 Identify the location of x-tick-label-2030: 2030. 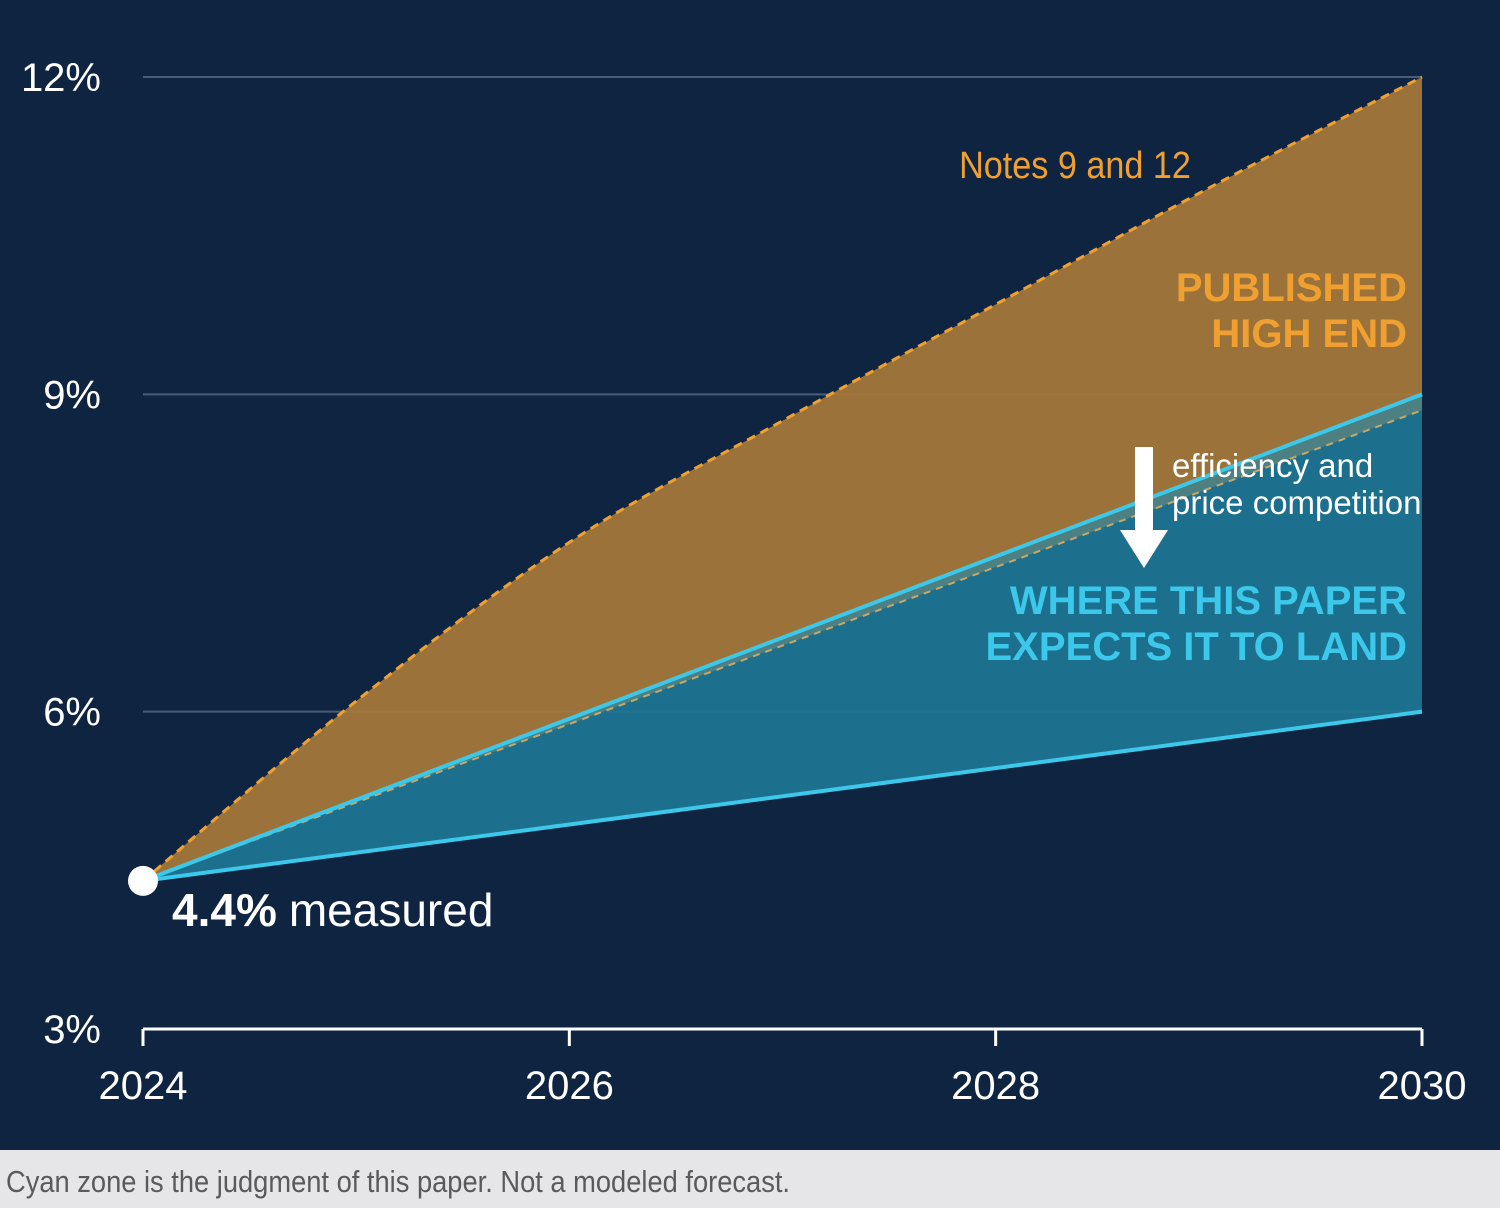
(1422, 1086).